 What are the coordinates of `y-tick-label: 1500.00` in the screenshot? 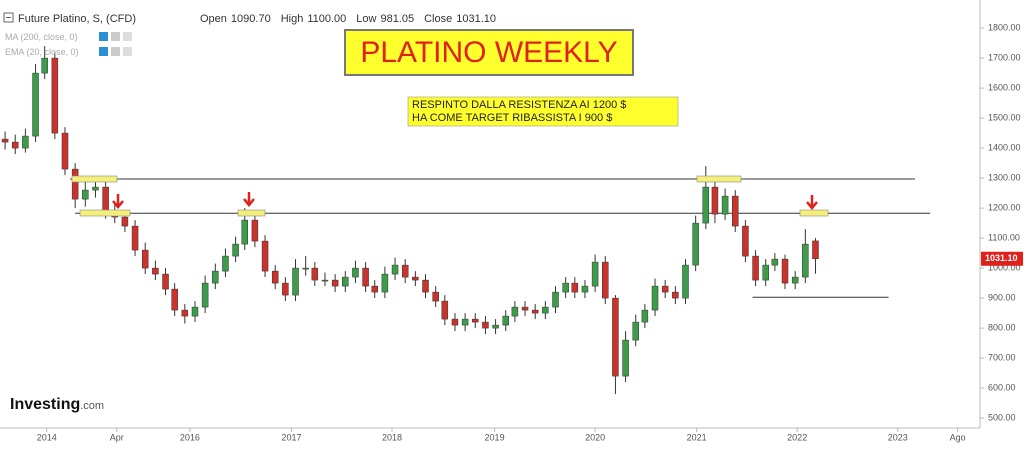 It's located at (1004, 117).